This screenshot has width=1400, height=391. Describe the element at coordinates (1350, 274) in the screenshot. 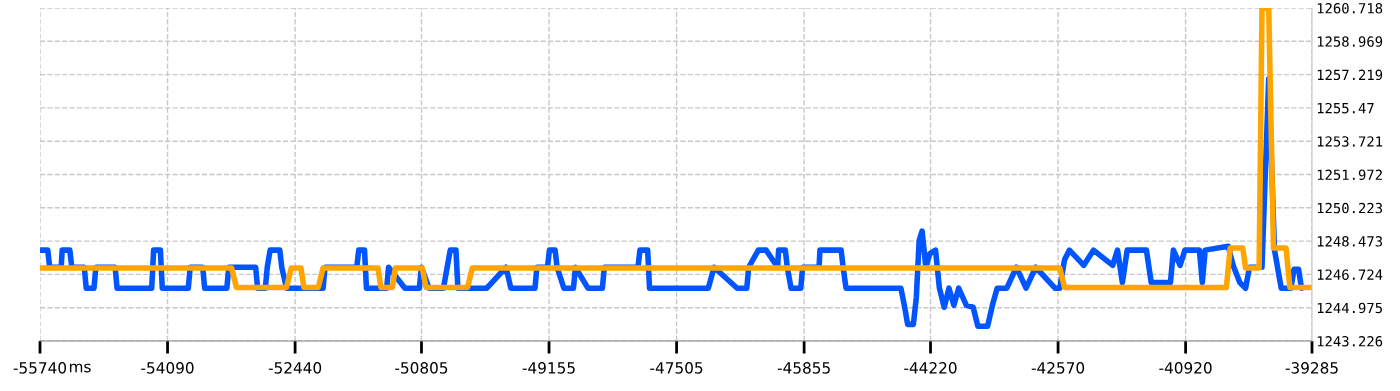

I see `y-tick-label: 1246.724` at that location.